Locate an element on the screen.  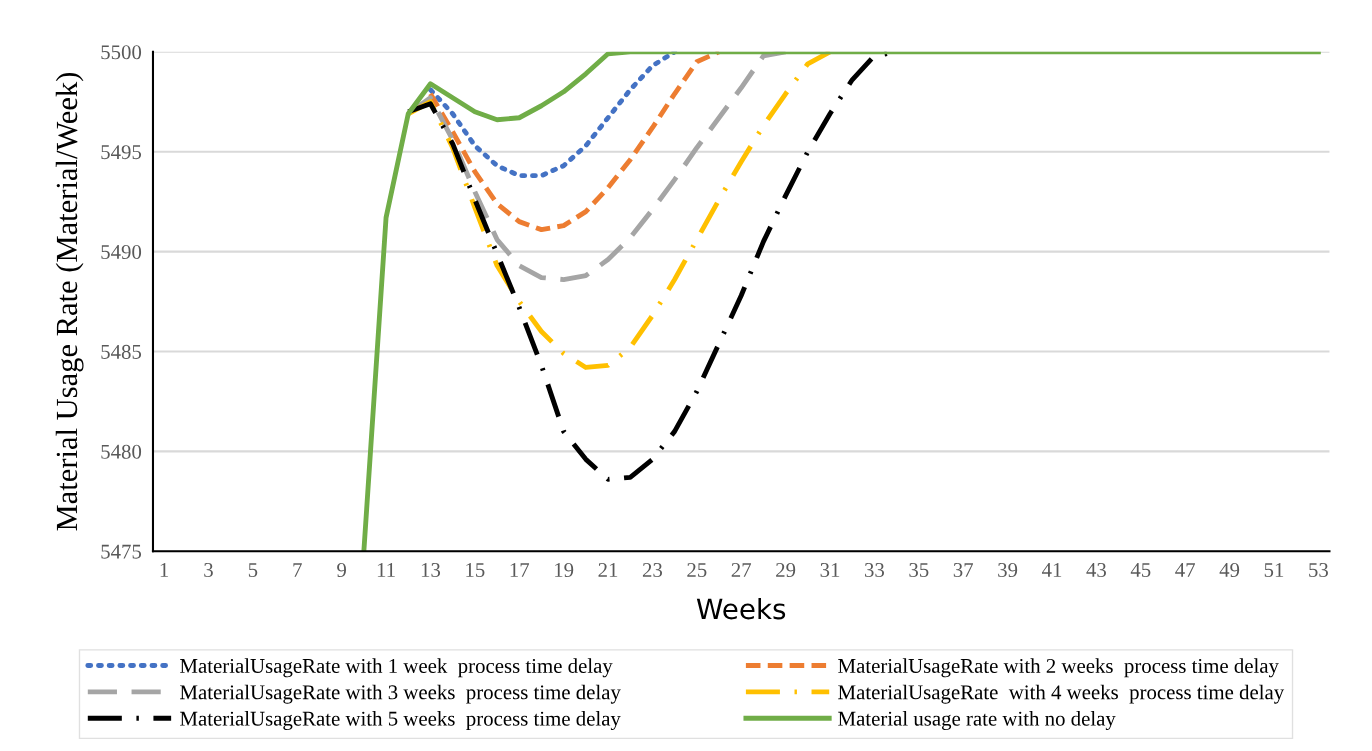
x-tick-label: 35 is located at coordinates (919, 570).